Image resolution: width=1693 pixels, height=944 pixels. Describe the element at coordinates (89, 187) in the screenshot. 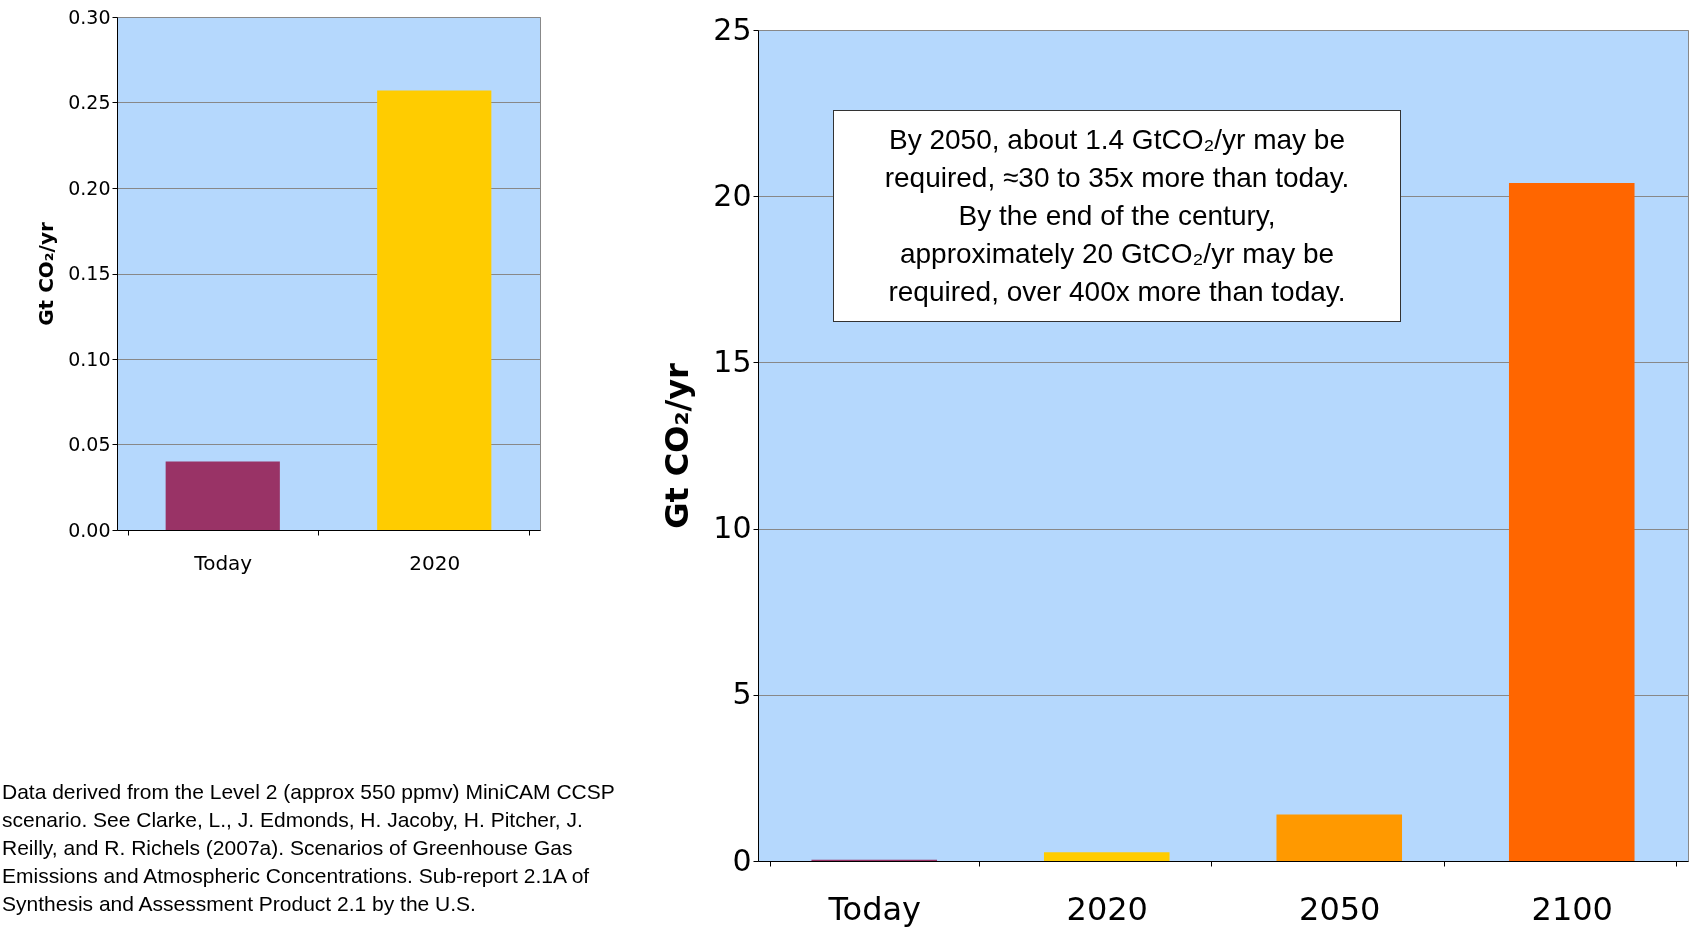

I see `y-tick-label: 0.20` at that location.